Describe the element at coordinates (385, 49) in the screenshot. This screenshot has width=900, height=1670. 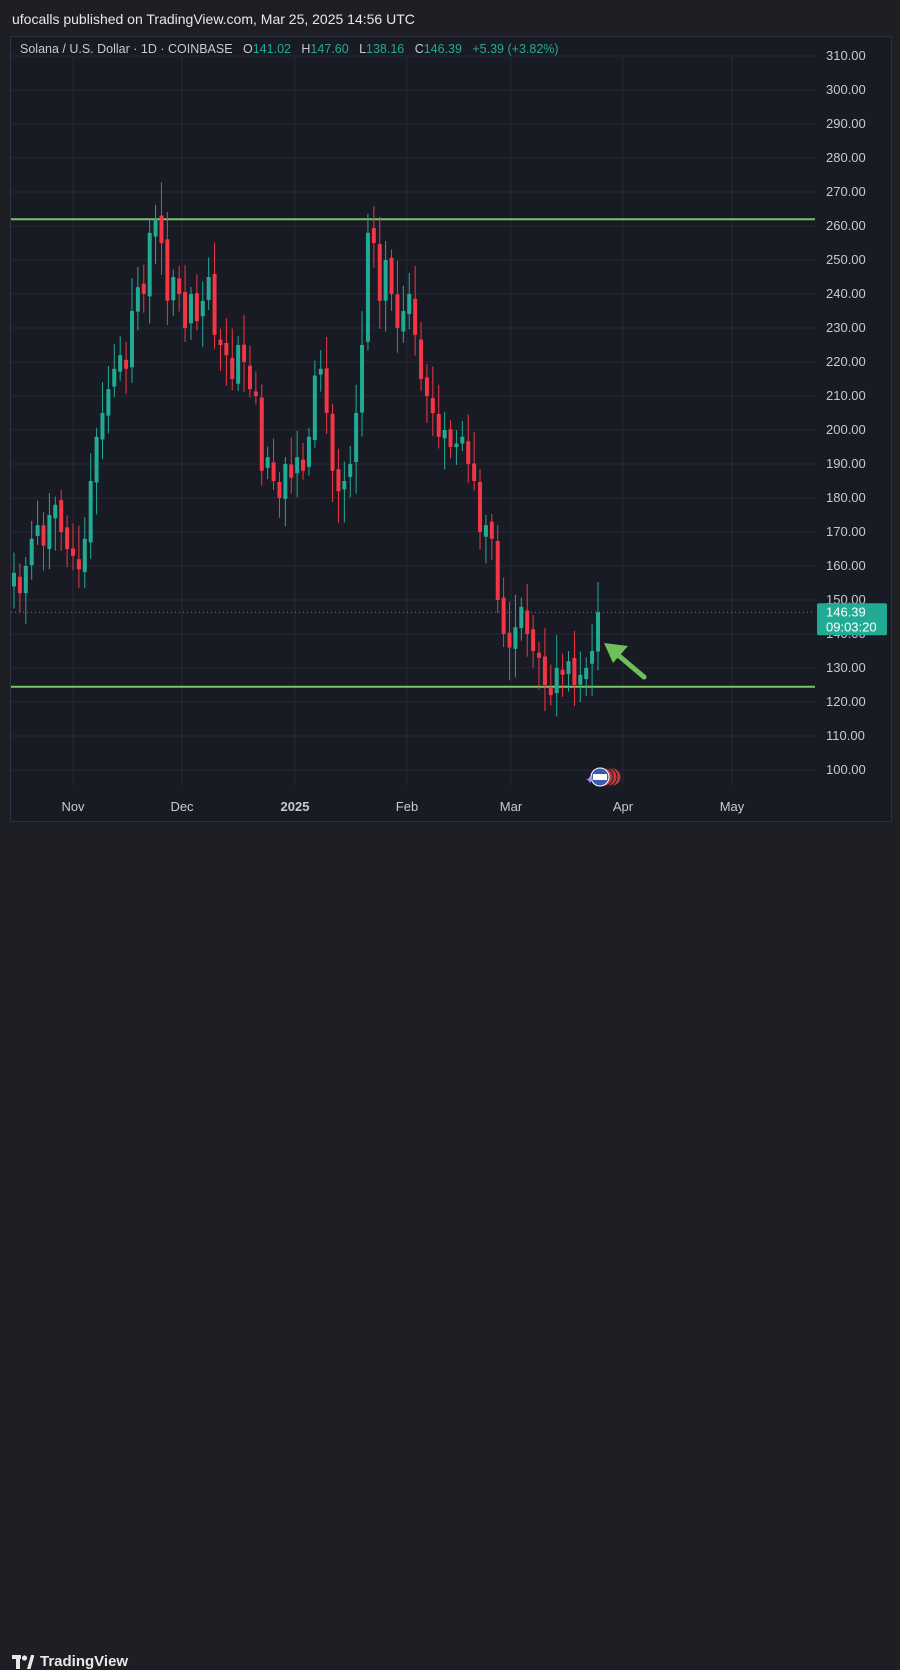
I see `low-value: 138.16` at that location.